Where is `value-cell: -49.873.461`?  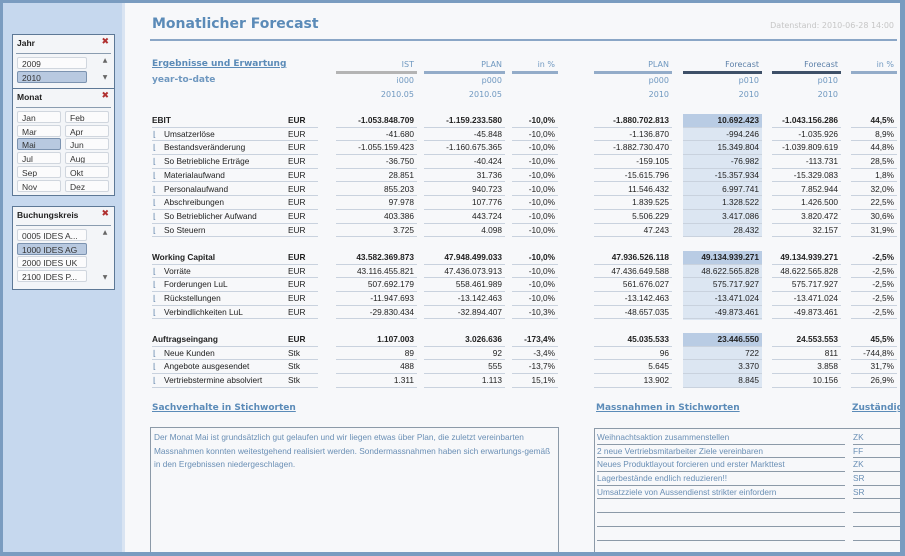 value-cell: -49.873.461 is located at coordinates (806, 313).